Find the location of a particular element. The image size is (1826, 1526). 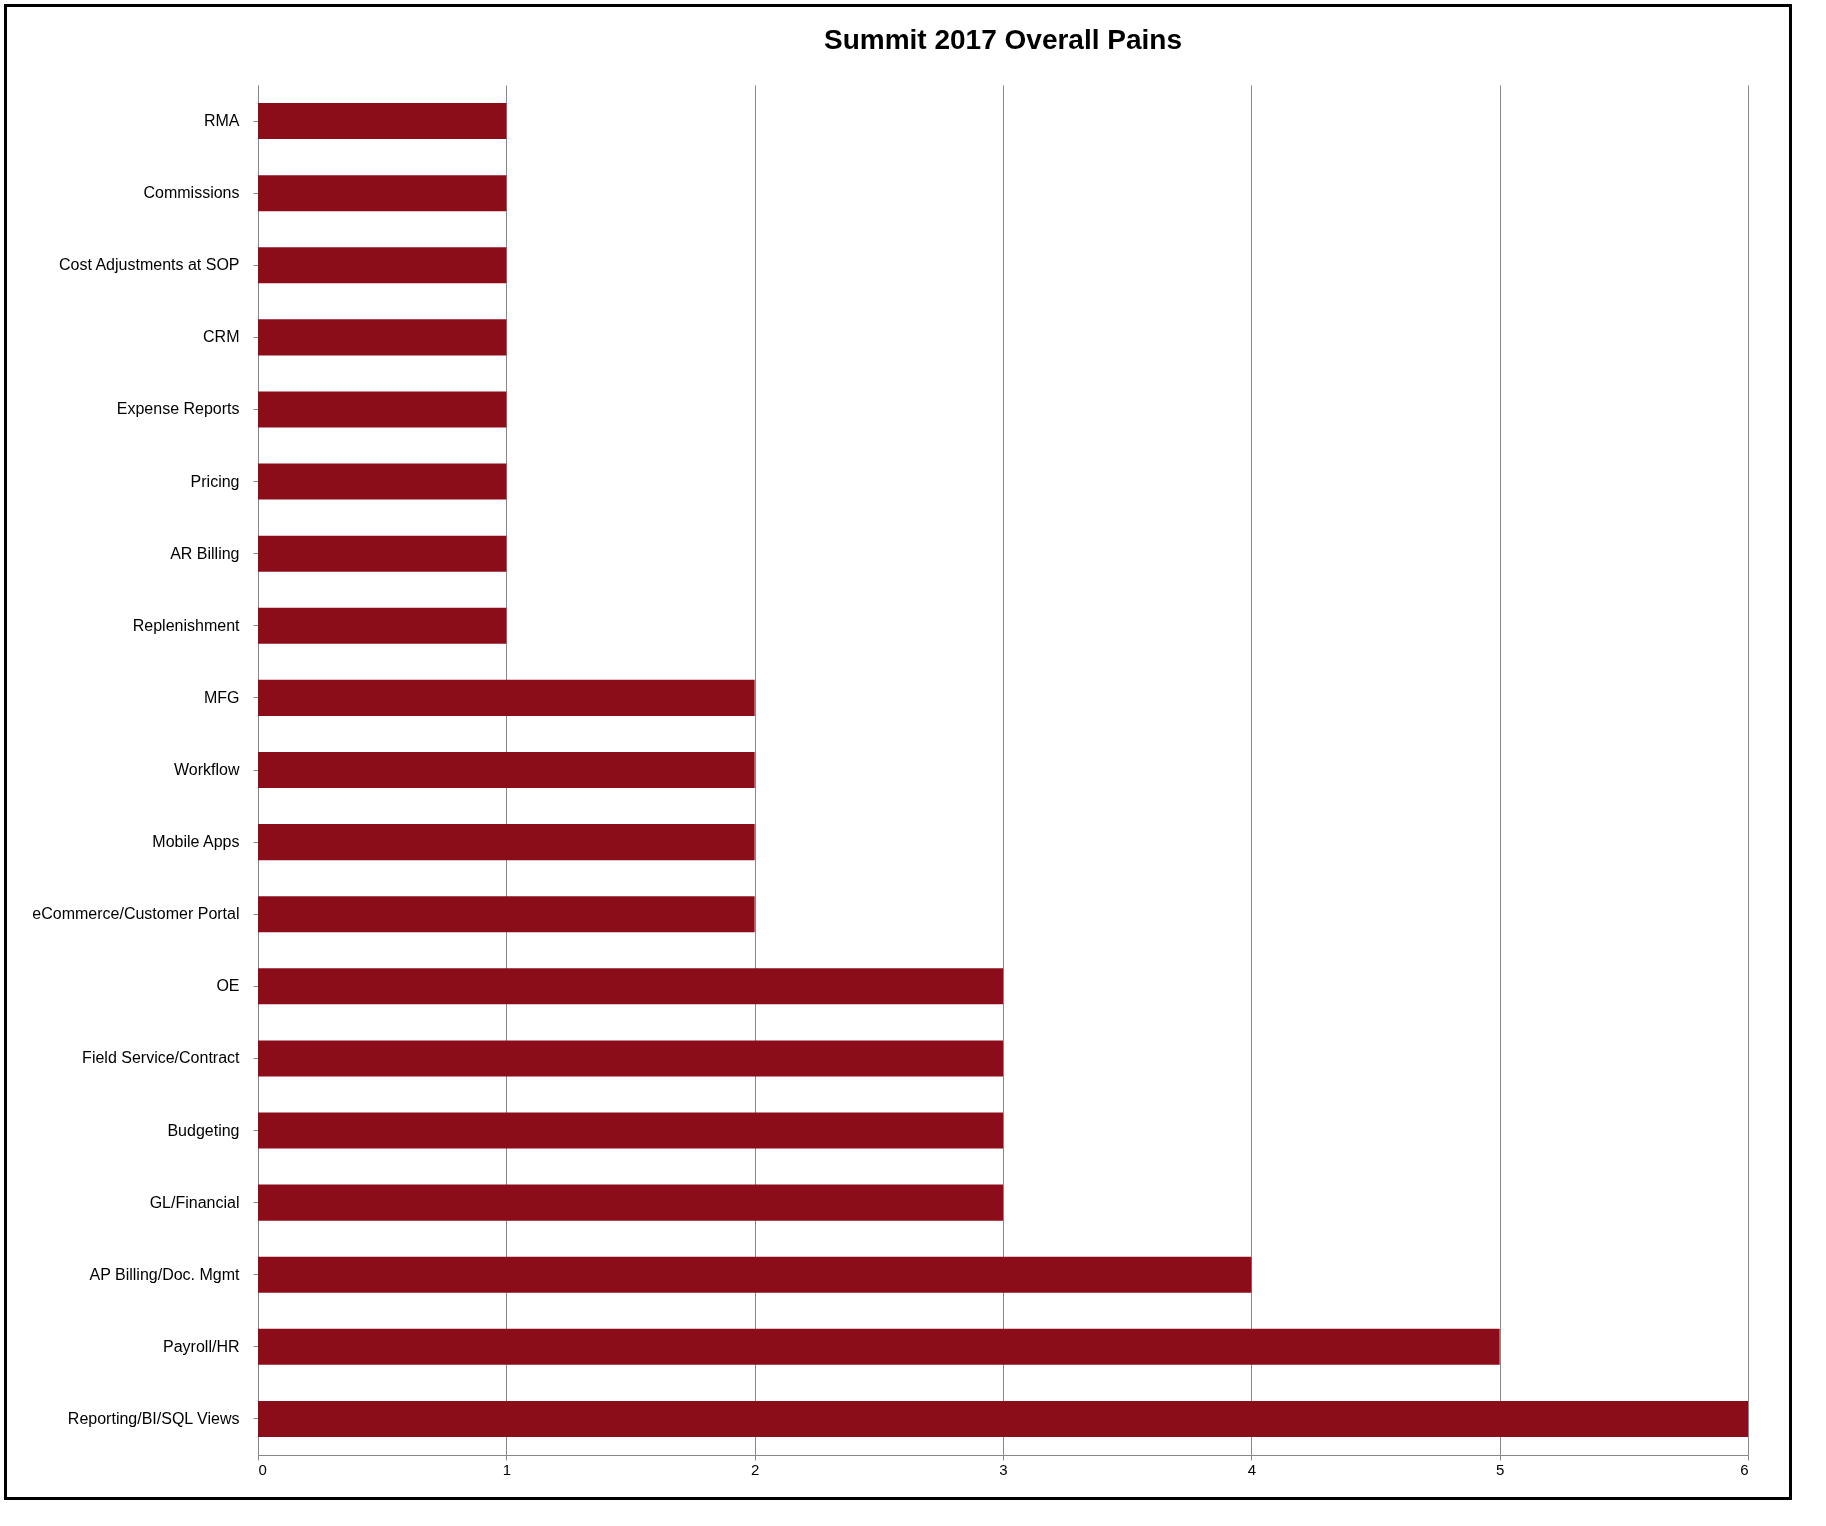

x-tick-label: 2 is located at coordinates (755, 1469).